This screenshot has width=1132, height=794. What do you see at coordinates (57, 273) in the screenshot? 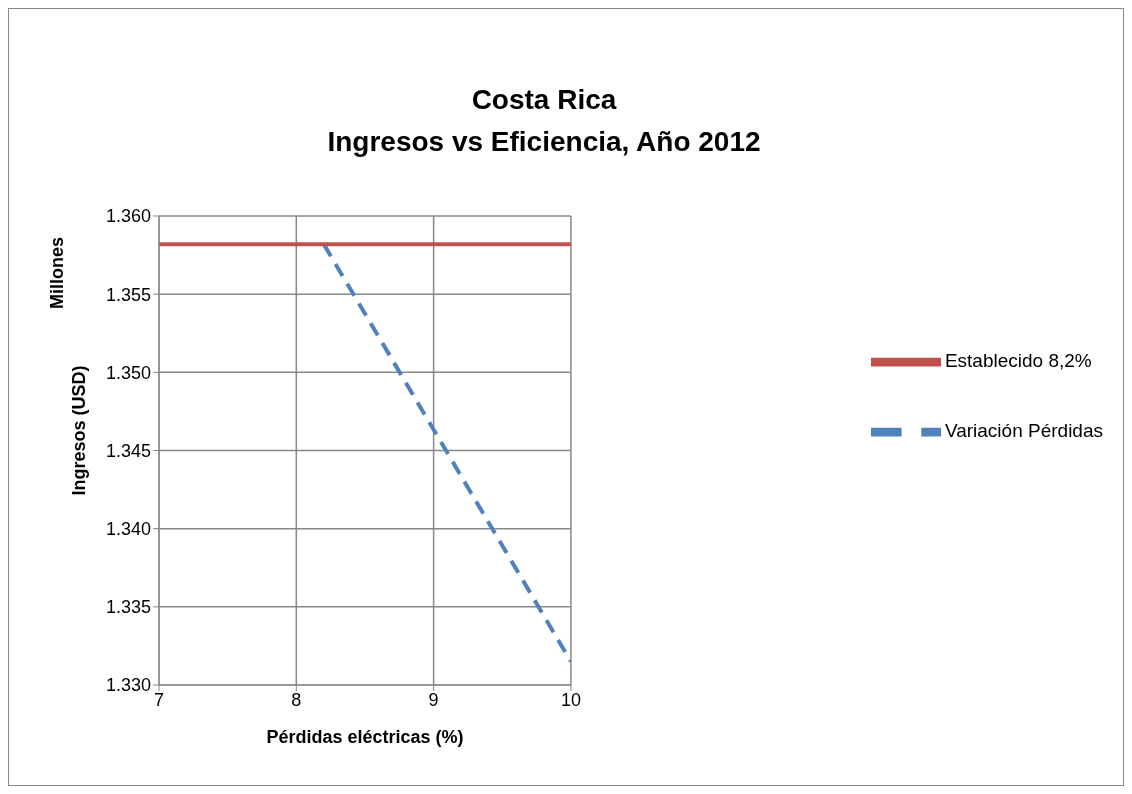
I see `text: Millones` at bounding box center [57, 273].